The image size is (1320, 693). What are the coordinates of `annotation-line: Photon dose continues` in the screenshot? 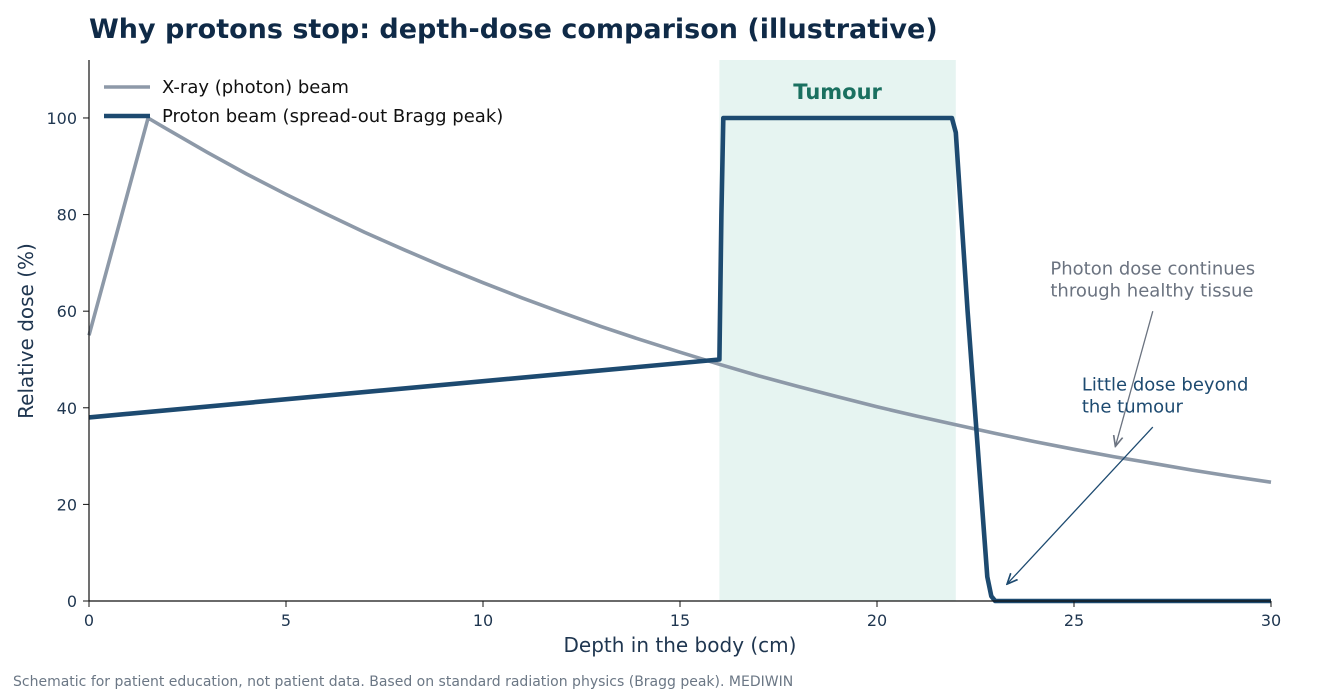 It's located at (1152, 269).